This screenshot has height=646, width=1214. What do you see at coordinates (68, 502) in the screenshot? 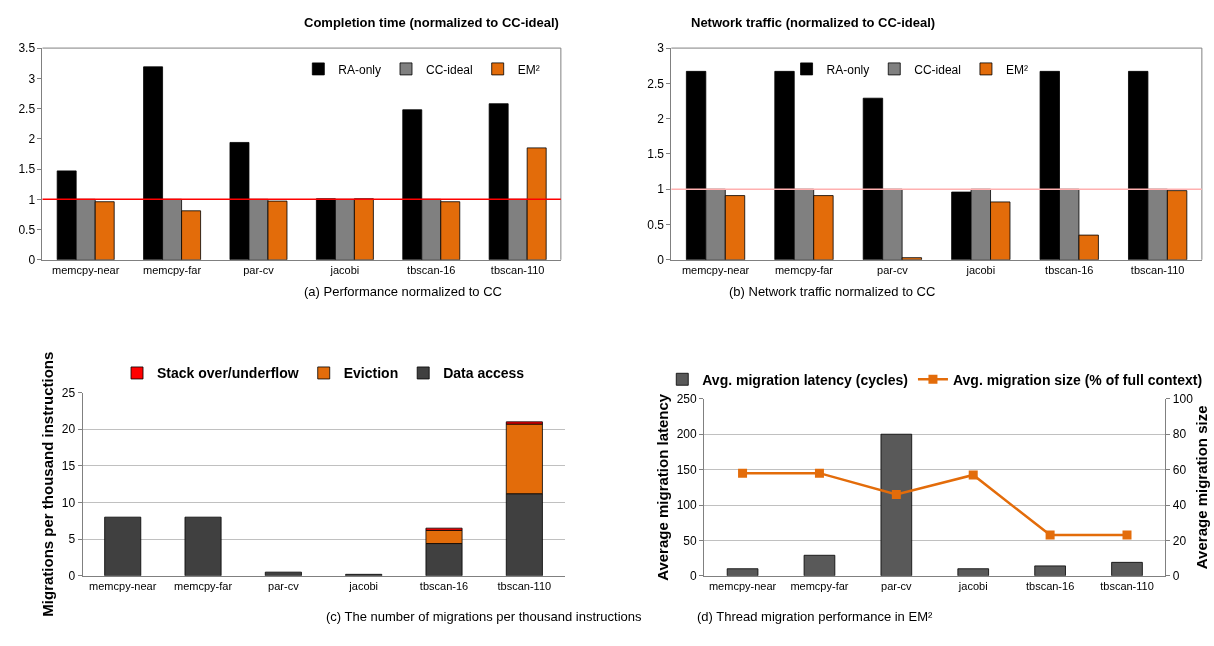
I see `y-tick-label: 10` at bounding box center [68, 502].